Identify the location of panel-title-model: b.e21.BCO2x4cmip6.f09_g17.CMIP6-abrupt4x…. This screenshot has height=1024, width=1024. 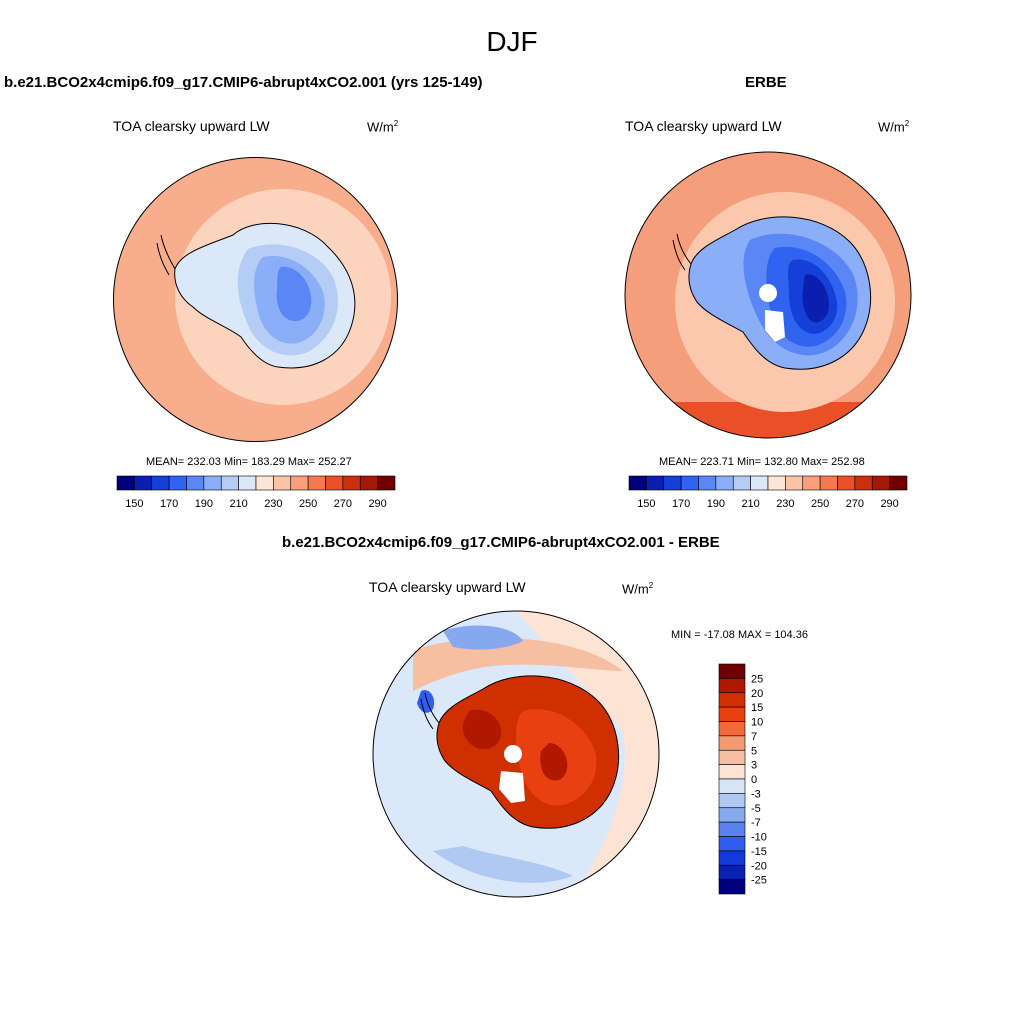
(243, 82).